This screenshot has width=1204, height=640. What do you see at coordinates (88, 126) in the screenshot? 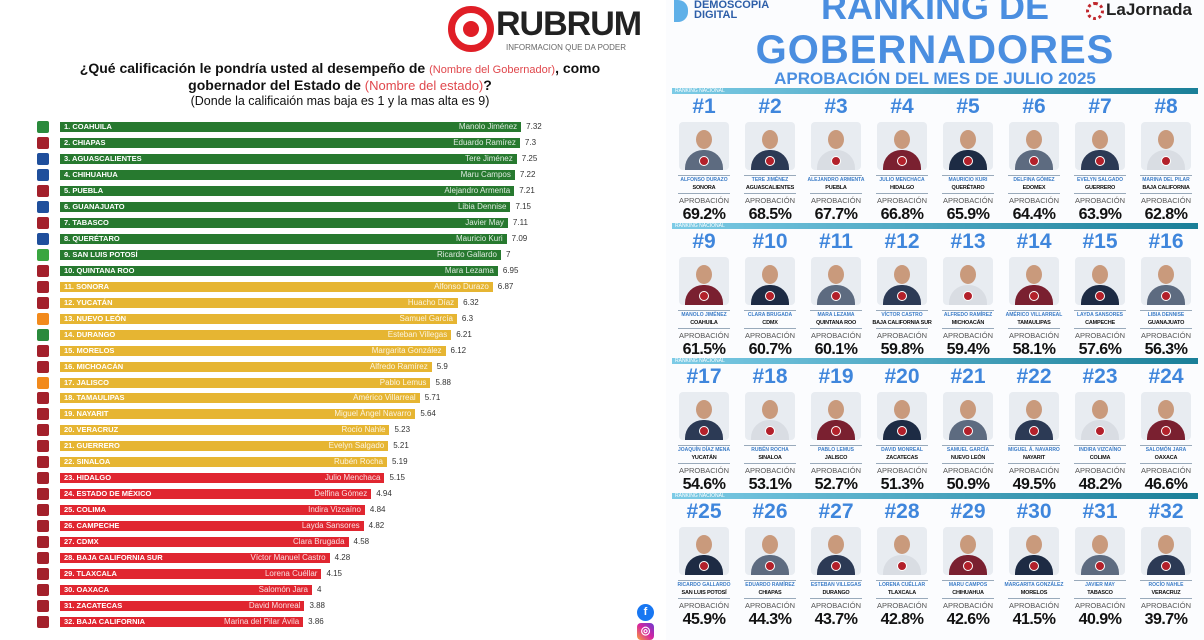
I see `bar-state-label: 1. COAHUILA` at bounding box center [88, 126].